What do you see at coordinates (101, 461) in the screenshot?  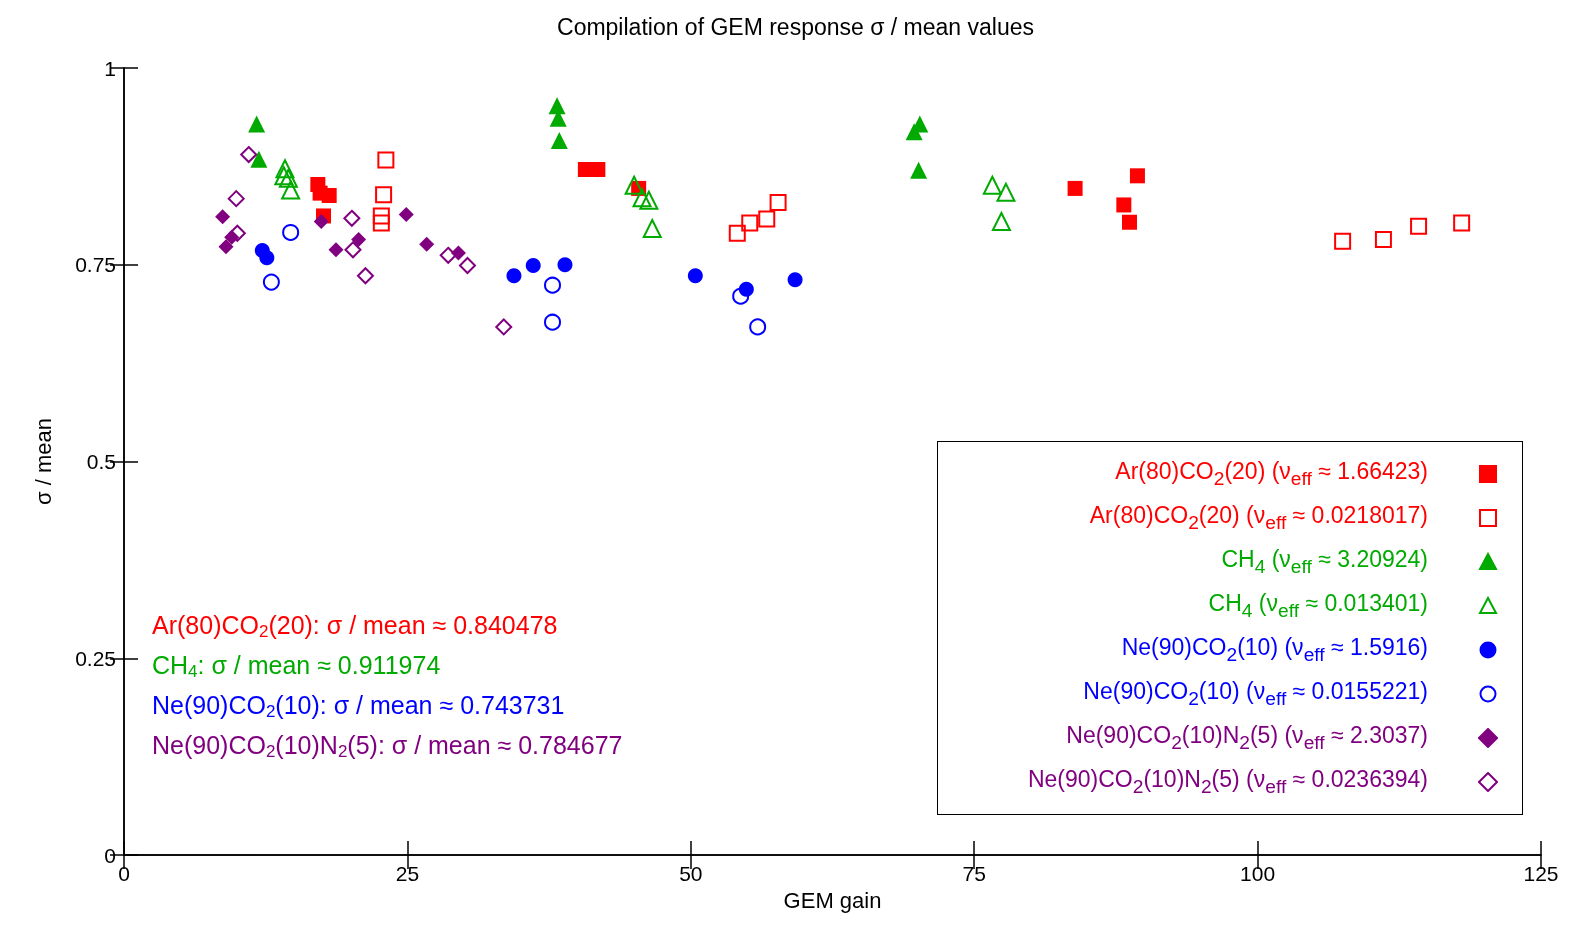 I see `y-tick-label: 0.5` at bounding box center [101, 461].